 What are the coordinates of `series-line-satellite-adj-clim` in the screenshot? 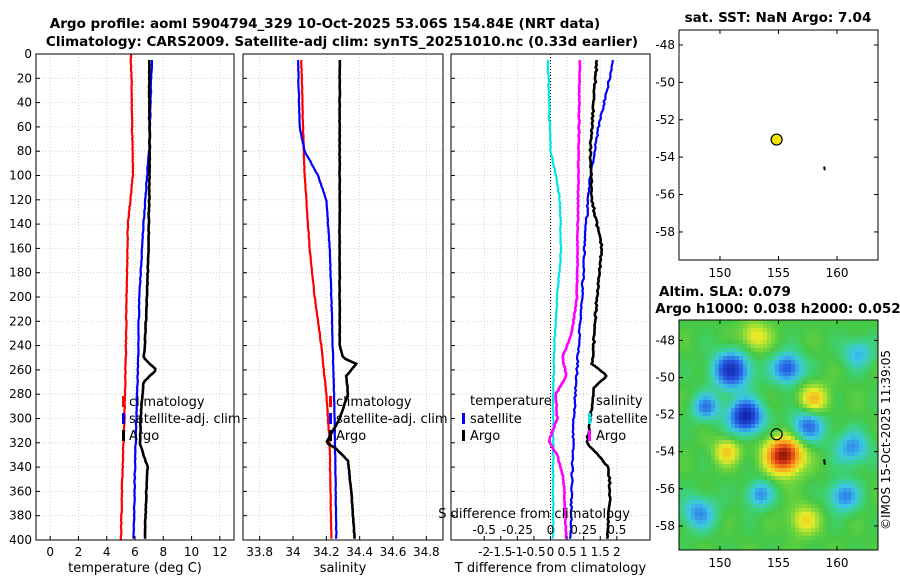 It's located at (317, 299).